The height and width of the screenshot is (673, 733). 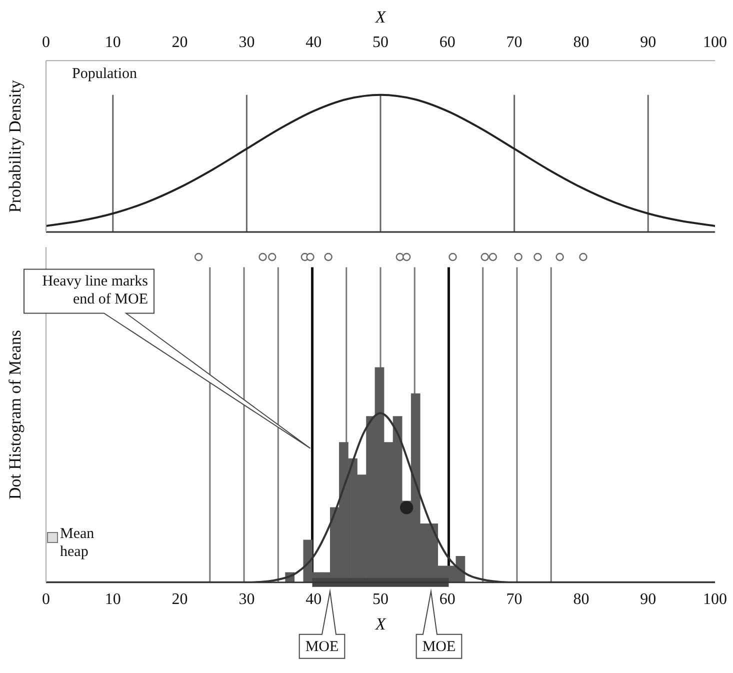 What do you see at coordinates (14, 415) in the screenshot?
I see `y-axis-title: Dot Histogram of Means` at bounding box center [14, 415].